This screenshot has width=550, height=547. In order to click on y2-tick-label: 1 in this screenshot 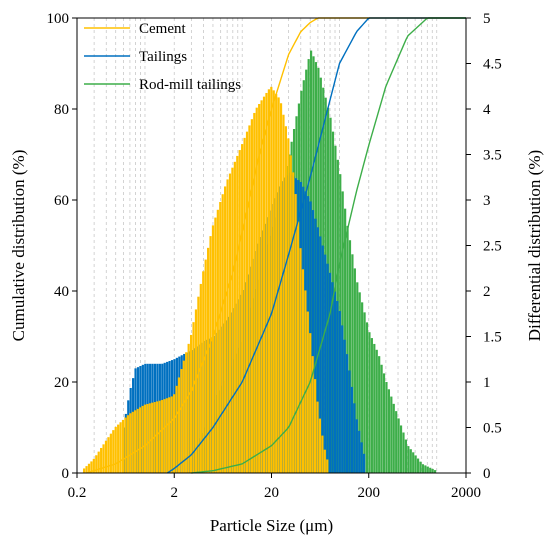, I will do `click(487, 383)`.